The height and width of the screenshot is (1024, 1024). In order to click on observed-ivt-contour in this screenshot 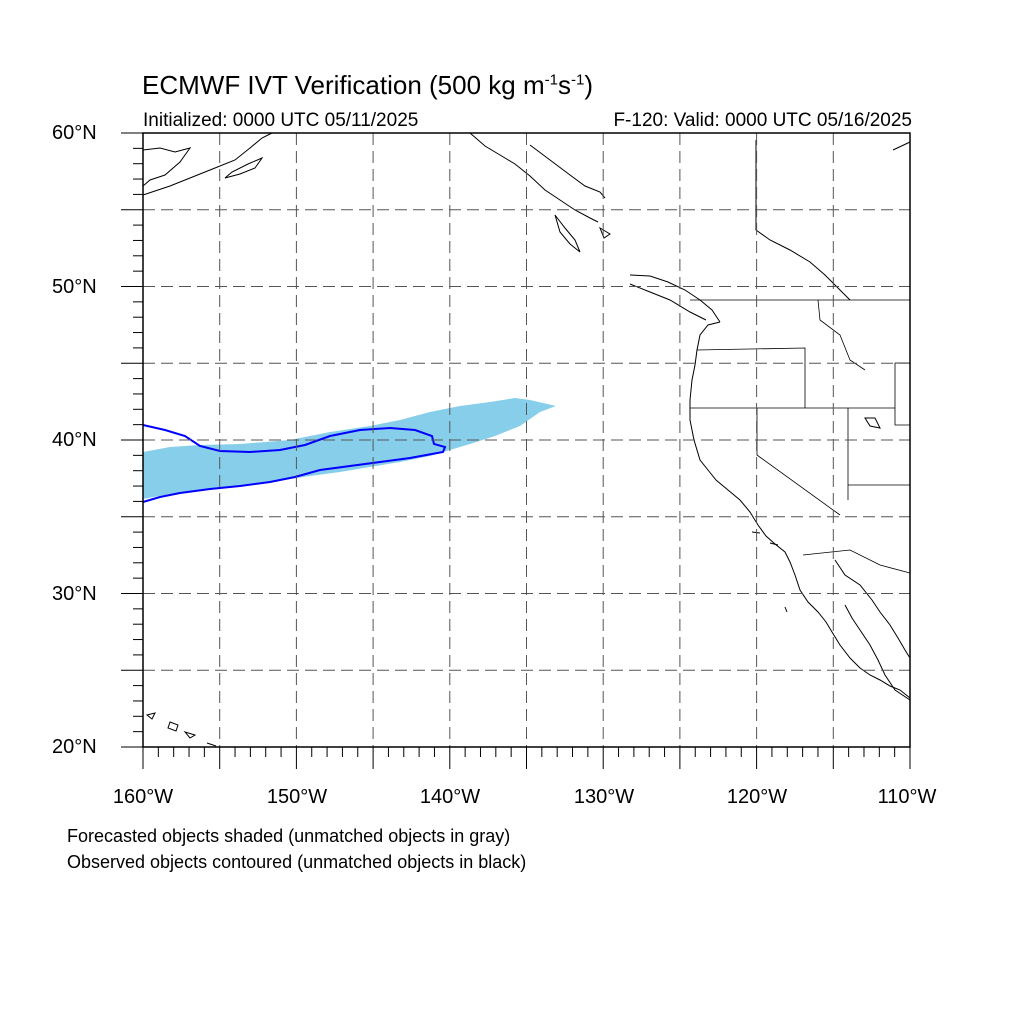, I will do `click(294, 463)`.